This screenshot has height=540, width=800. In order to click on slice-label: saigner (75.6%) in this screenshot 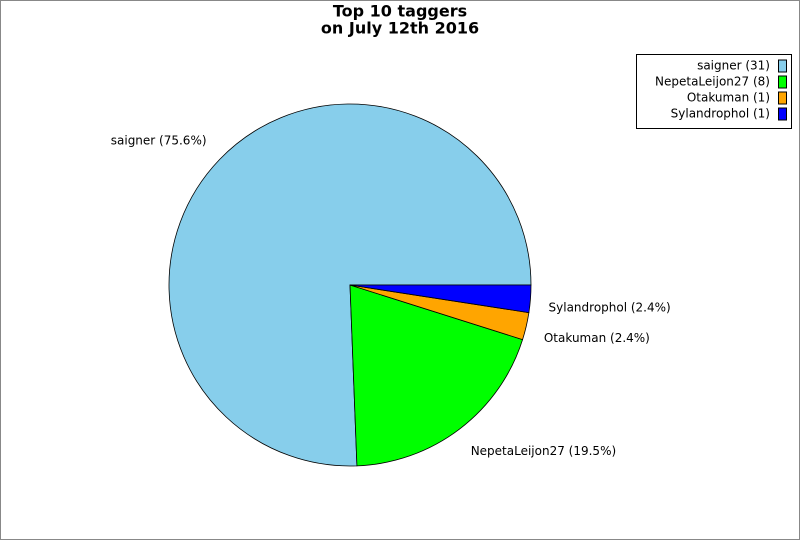, I will do `click(159, 140)`.